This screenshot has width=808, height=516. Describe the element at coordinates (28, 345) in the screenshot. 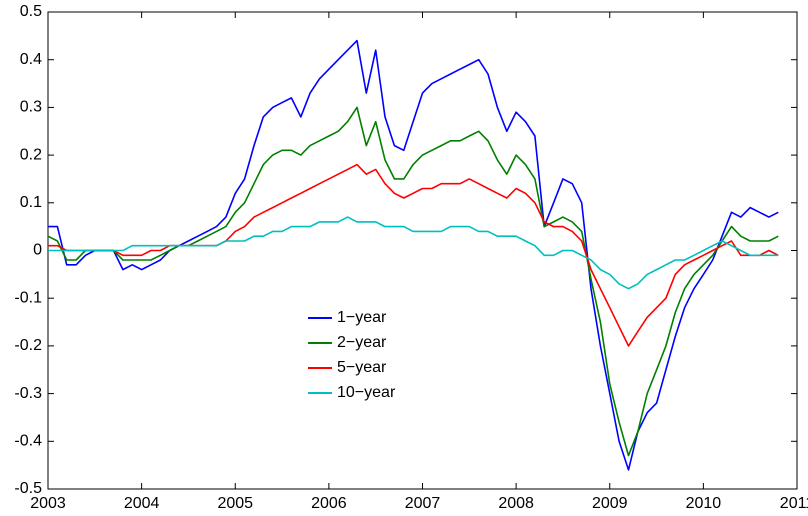

I see `y-tick-label: -0.2` at that location.